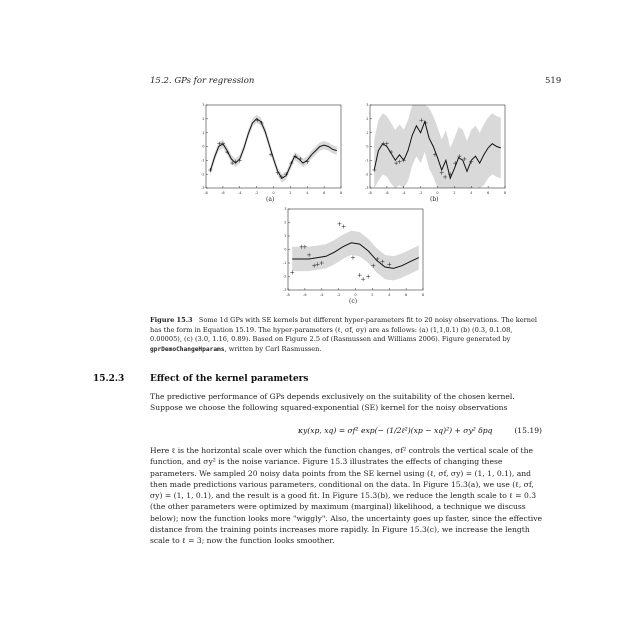 This screenshot has width=640, height=640. I want to click on plot-panel-c: -8 -6 -4 -2 0 2 4 6 8 -3 -2 -1 0 1 2 3, so click(353, 252).